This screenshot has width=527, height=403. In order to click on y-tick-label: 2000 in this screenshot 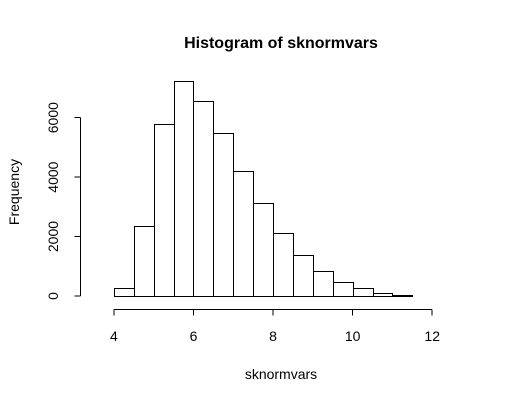, I will do `click(53, 236)`.